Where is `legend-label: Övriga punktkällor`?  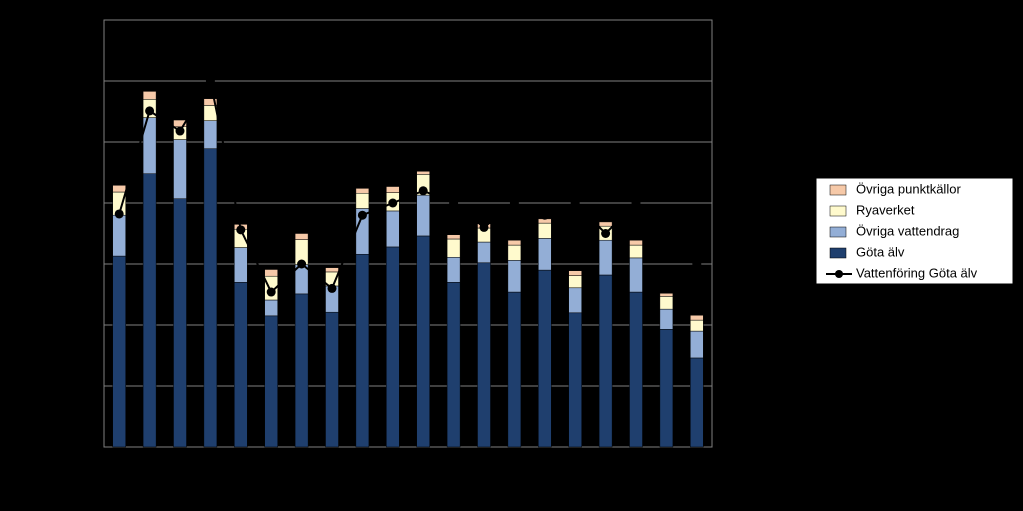 legend-label: Övriga punktkällor is located at coordinates (908, 188).